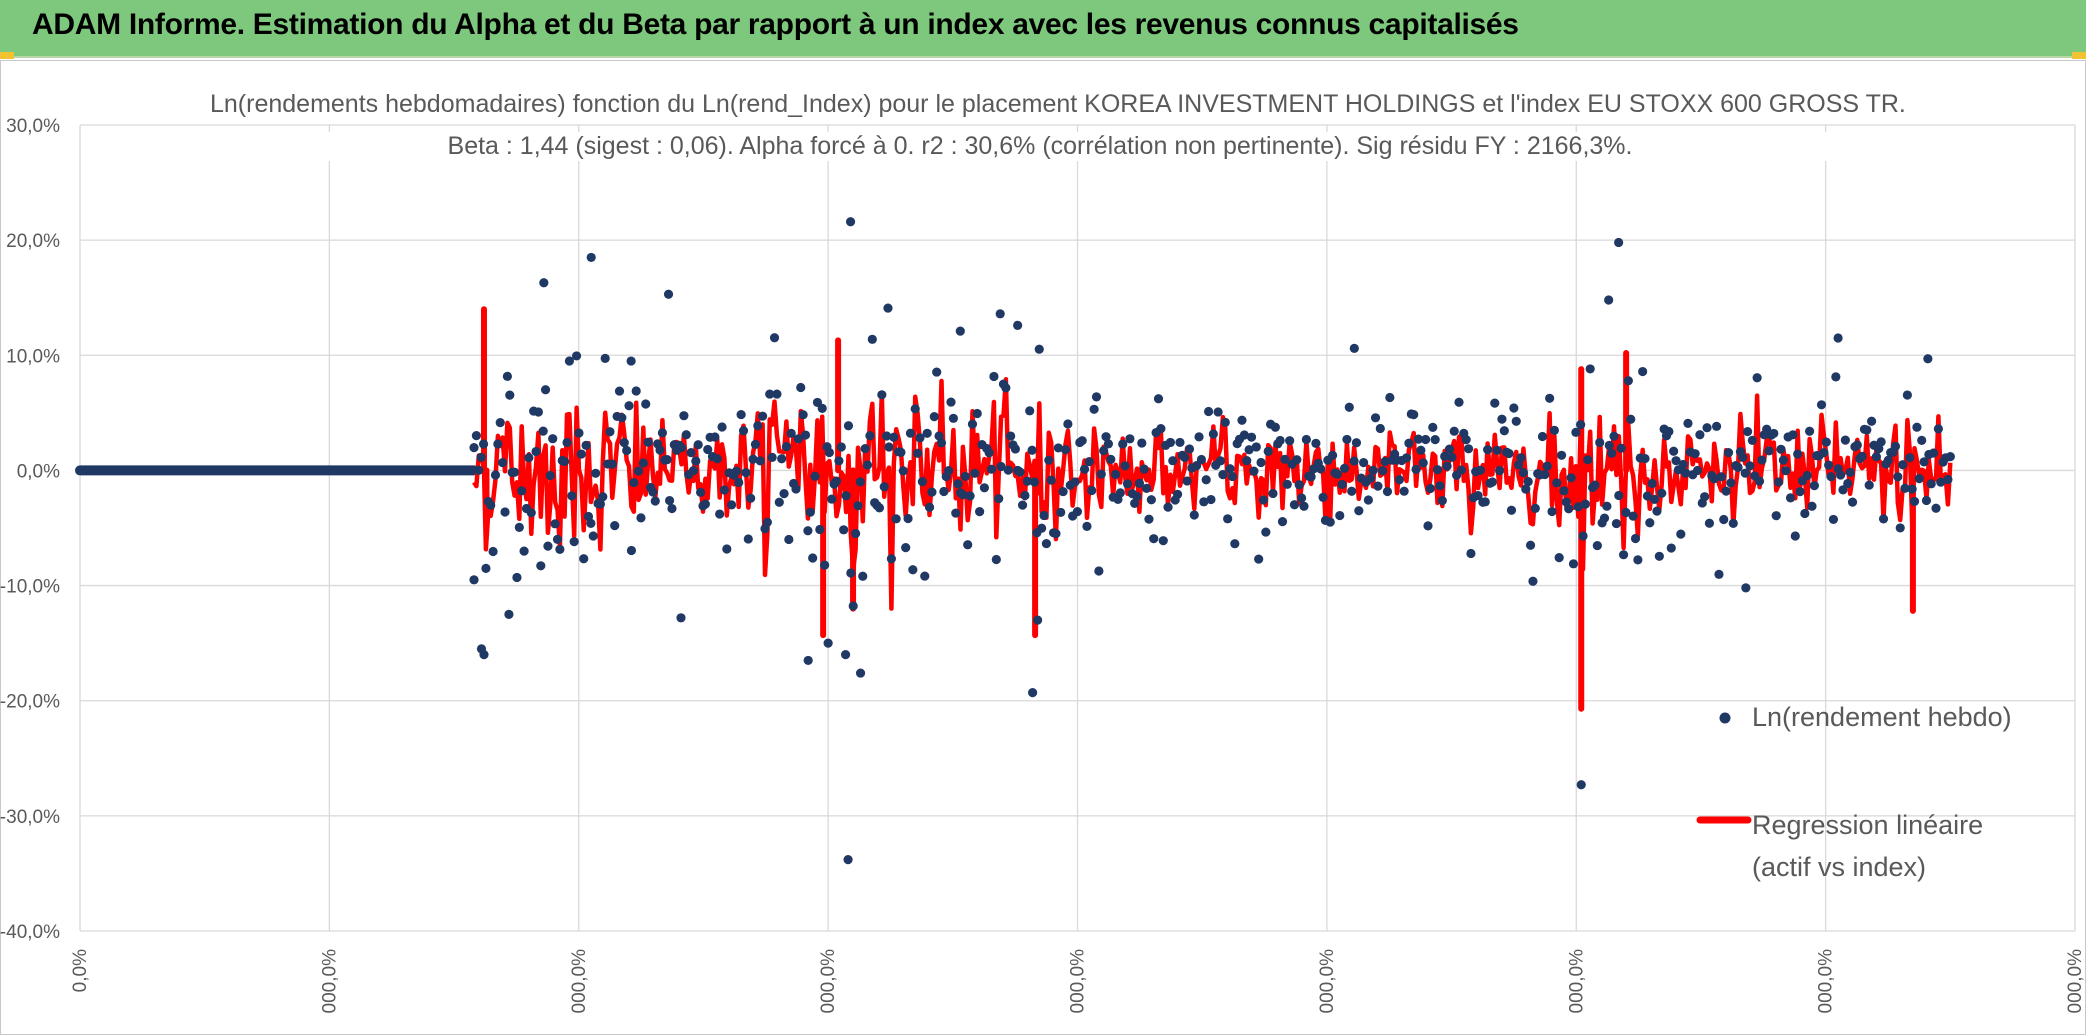  Describe the element at coordinates (30, 817) in the screenshot. I see `y-tick-label: -30,0%` at that location.